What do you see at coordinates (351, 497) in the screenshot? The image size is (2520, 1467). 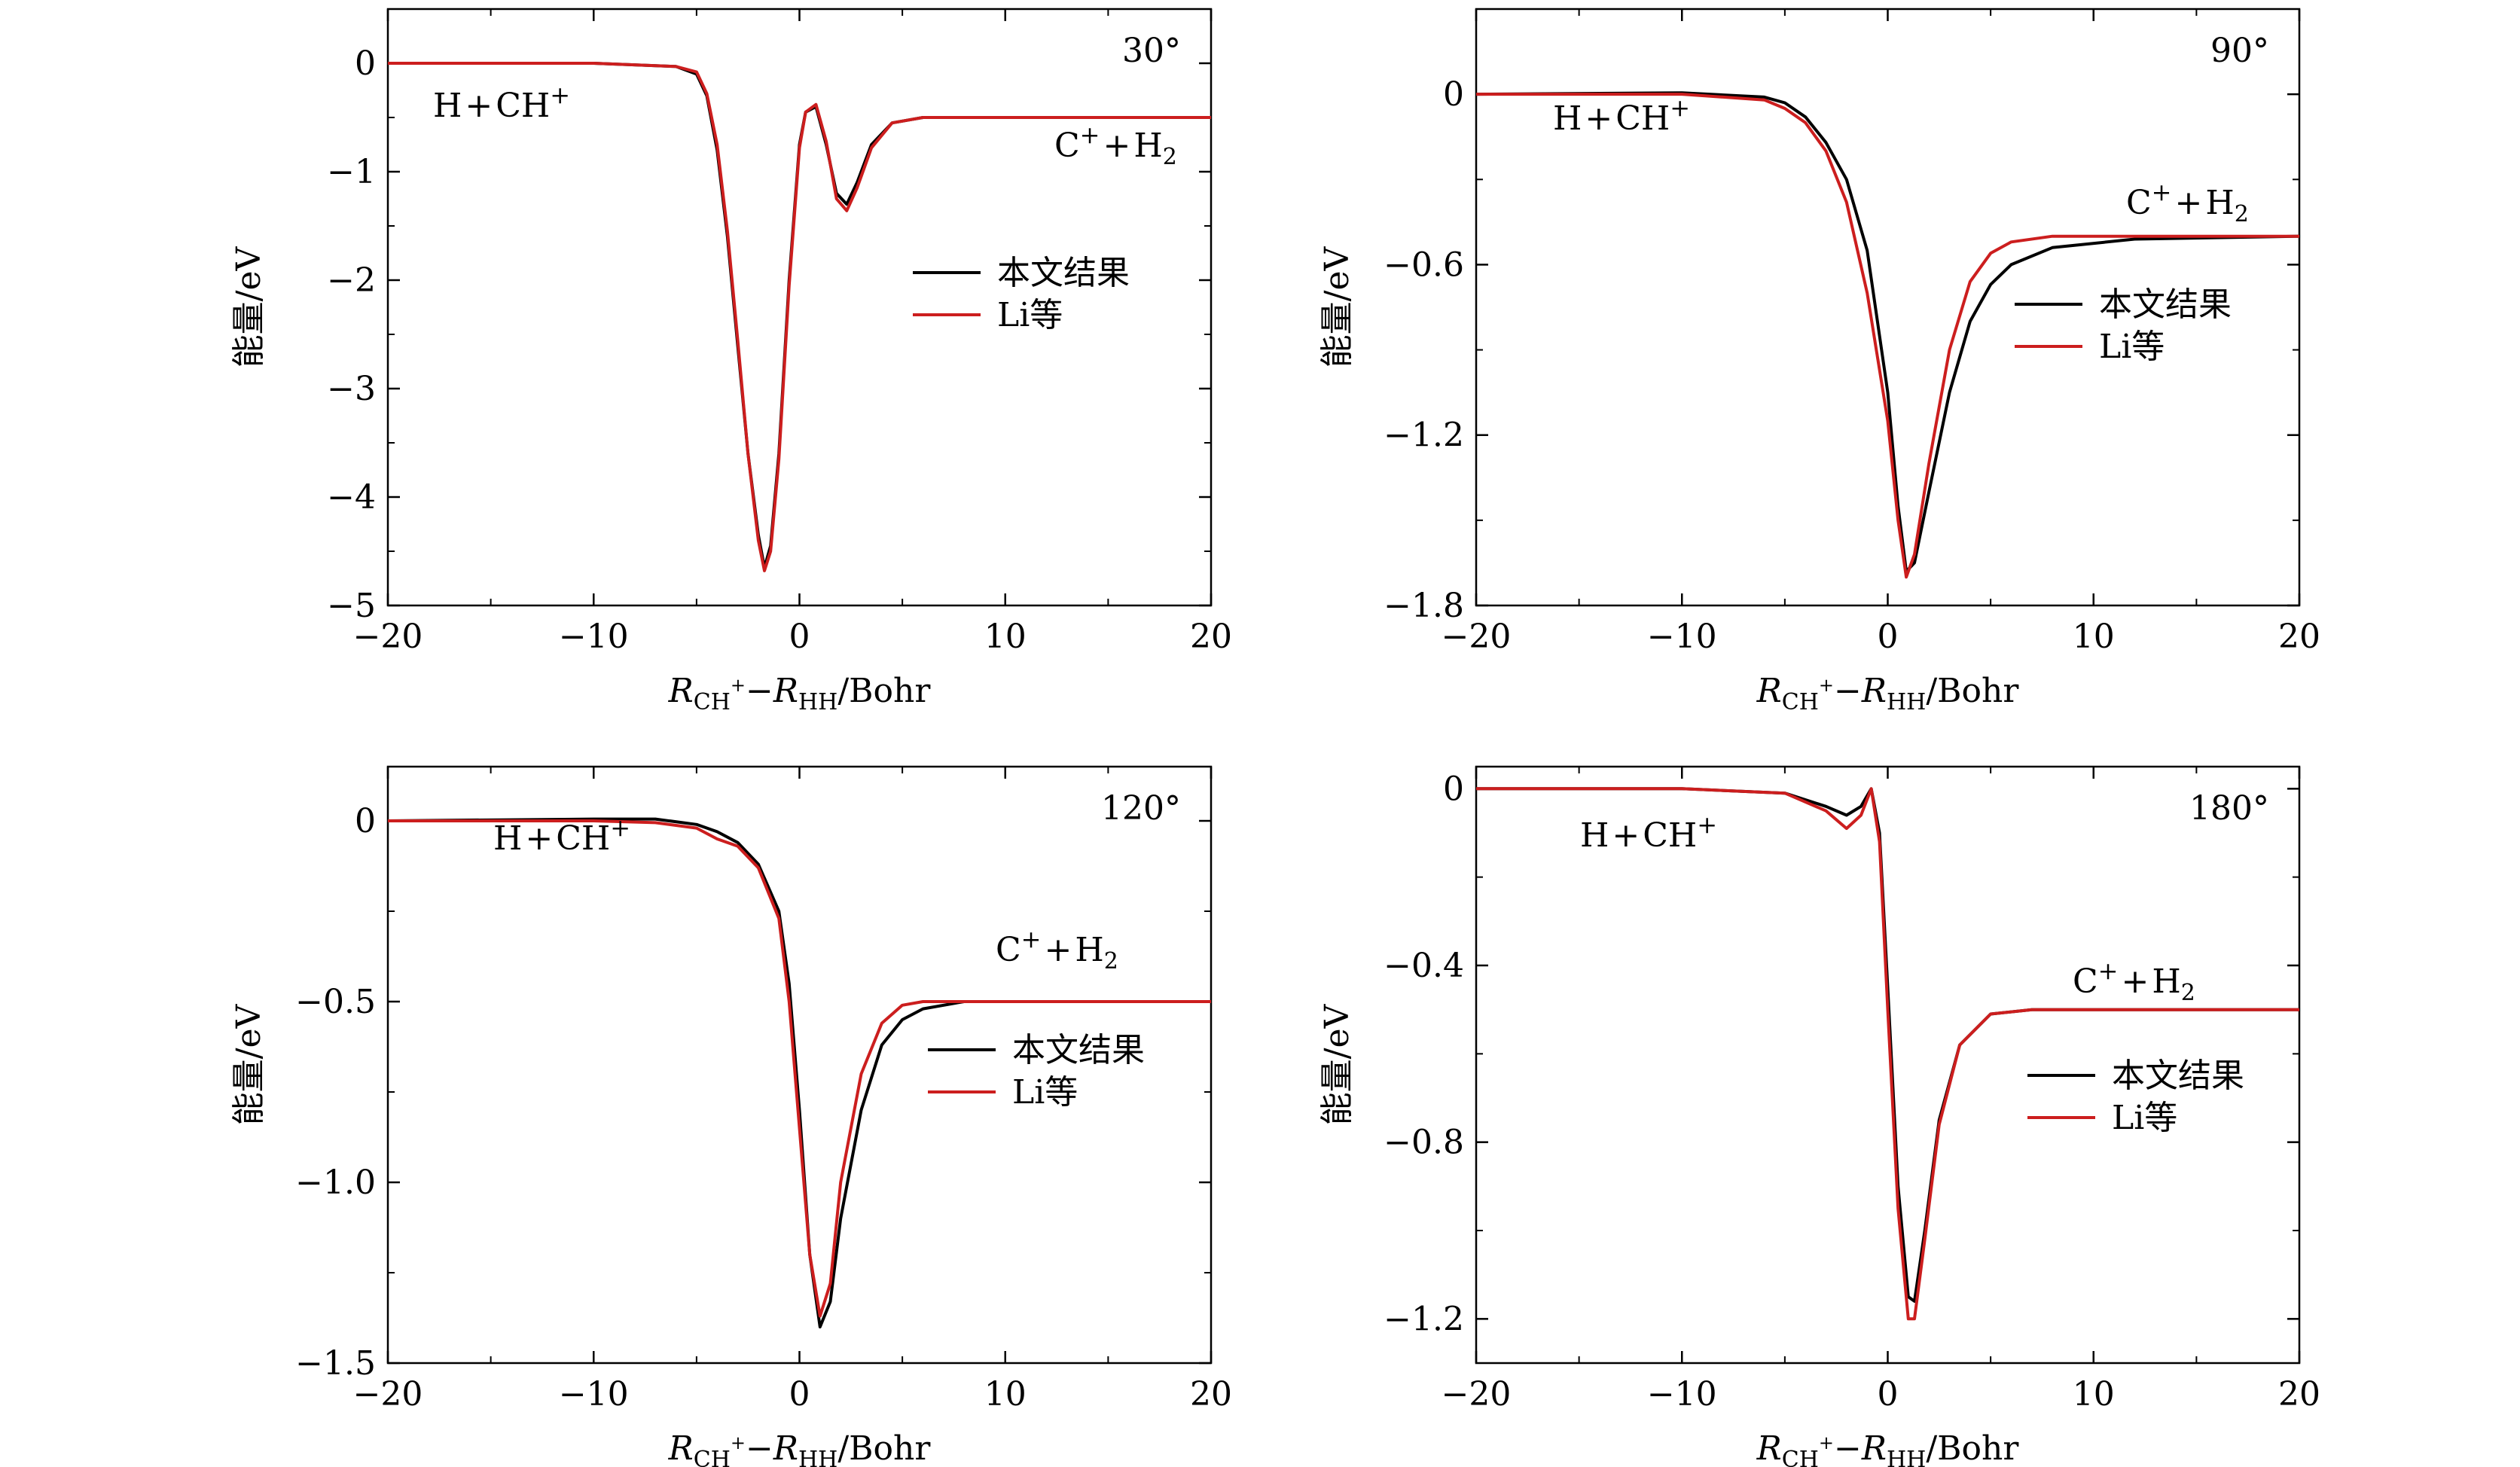 I see `y-tick-label: −4` at bounding box center [351, 497].